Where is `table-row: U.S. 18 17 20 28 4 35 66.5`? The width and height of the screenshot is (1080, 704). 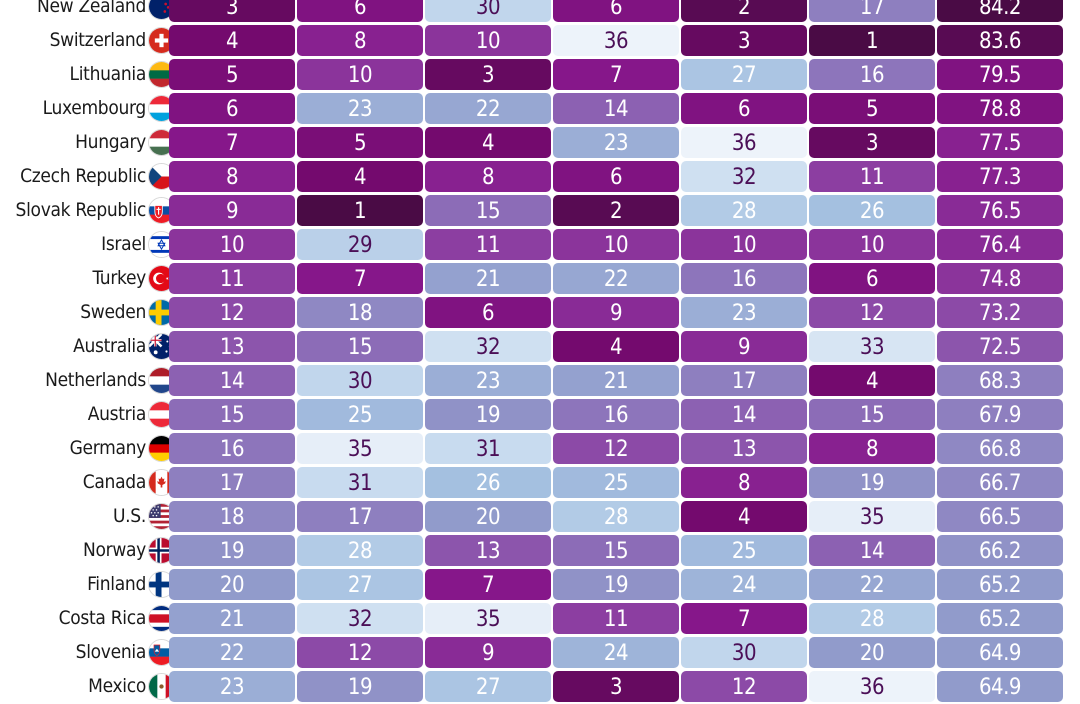 table-row: U.S. 18 17 20 28 4 35 66.5 is located at coordinates (540, 516).